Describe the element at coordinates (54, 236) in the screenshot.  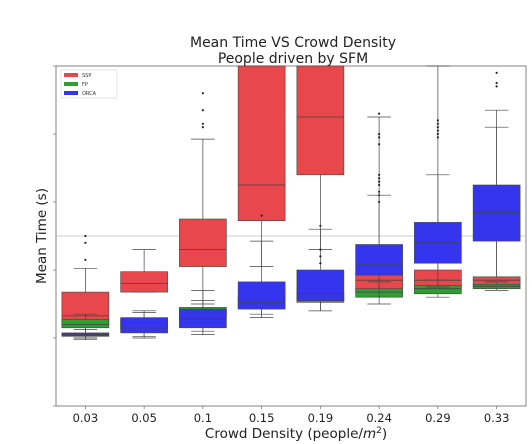
I see `y-axis-ticks` at that location.